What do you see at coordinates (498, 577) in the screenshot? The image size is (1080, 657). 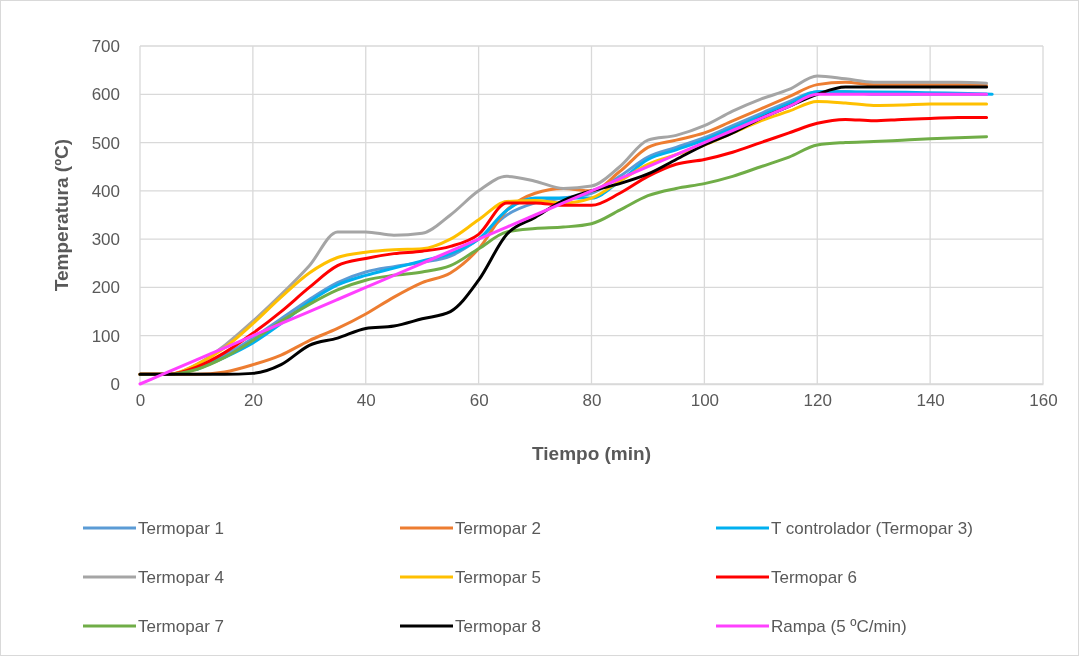 I see `legend-label: Termopar 5` at bounding box center [498, 577].